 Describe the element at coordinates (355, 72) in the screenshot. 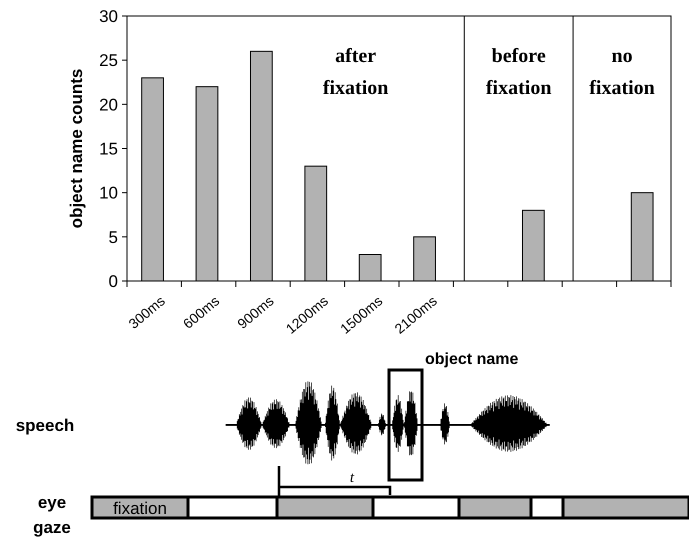

I see `annotation: after fixation` at that location.